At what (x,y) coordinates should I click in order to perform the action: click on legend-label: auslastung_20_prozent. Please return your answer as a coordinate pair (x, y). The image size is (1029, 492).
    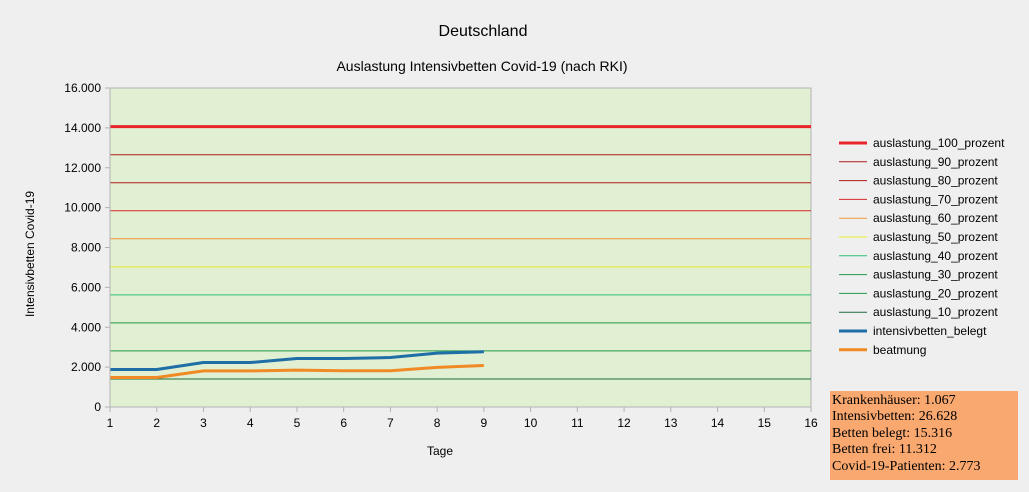
    Looking at the image, I should click on (935, 293).